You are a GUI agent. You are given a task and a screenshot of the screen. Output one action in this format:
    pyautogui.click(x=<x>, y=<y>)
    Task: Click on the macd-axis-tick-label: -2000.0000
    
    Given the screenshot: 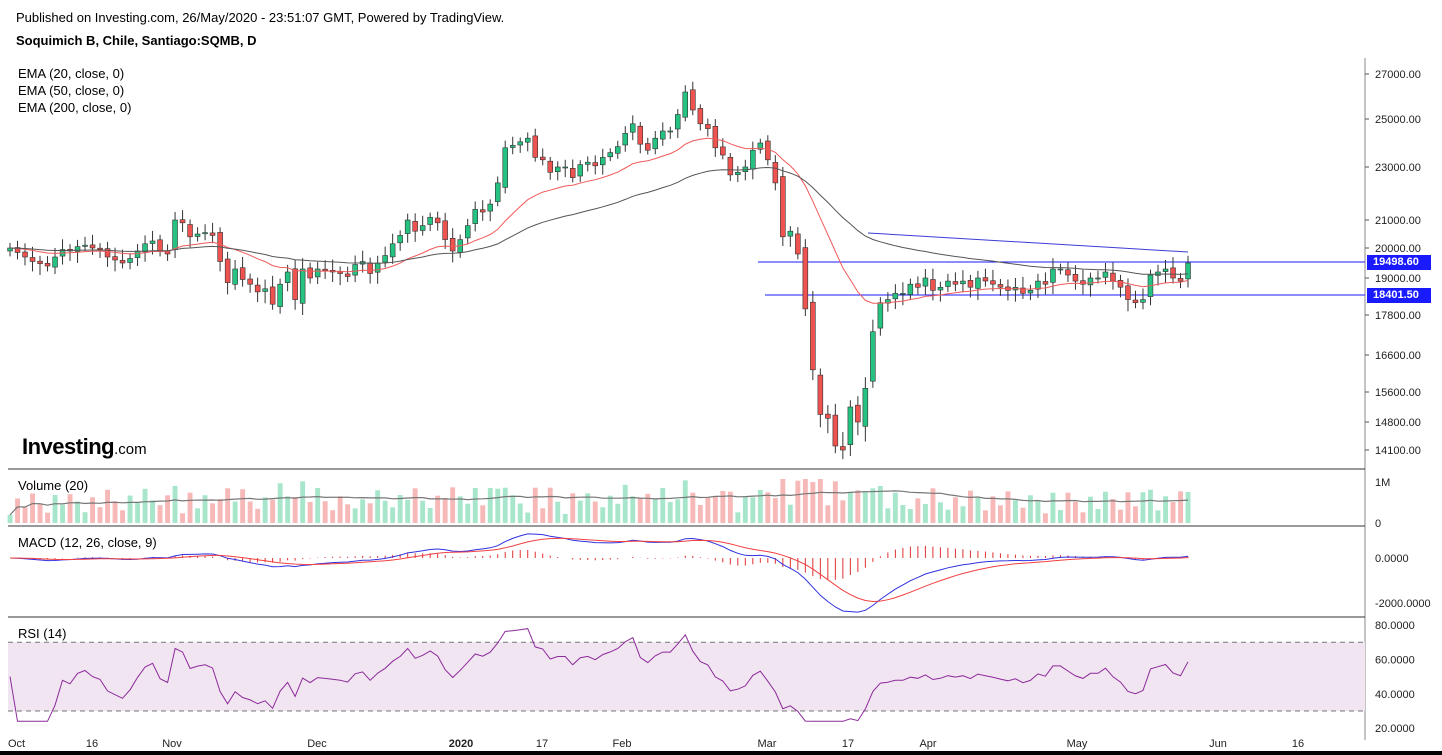 What is the action you would take?
    pyautogui.click(x=1403, y=604)
    